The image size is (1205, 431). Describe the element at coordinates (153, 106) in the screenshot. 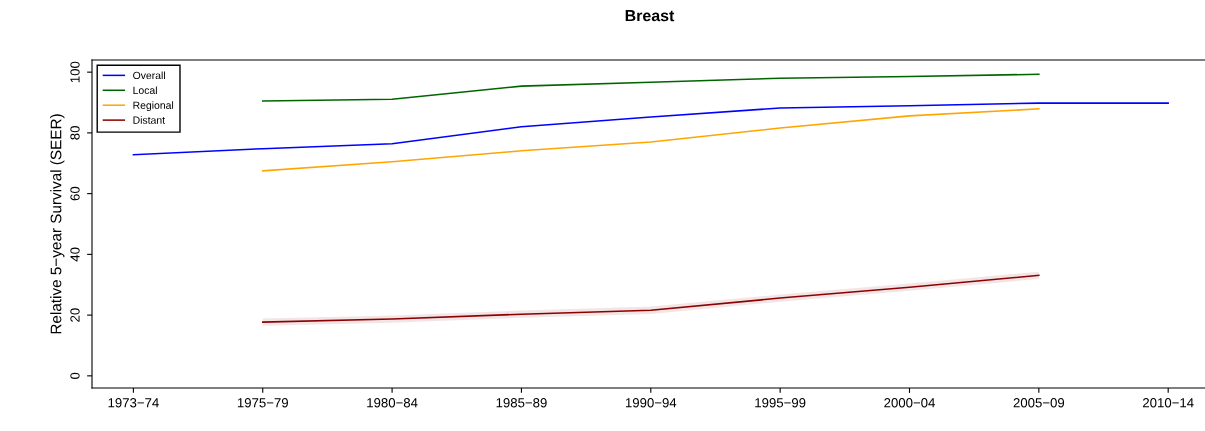

I see `legend-label: Regional` at that location.